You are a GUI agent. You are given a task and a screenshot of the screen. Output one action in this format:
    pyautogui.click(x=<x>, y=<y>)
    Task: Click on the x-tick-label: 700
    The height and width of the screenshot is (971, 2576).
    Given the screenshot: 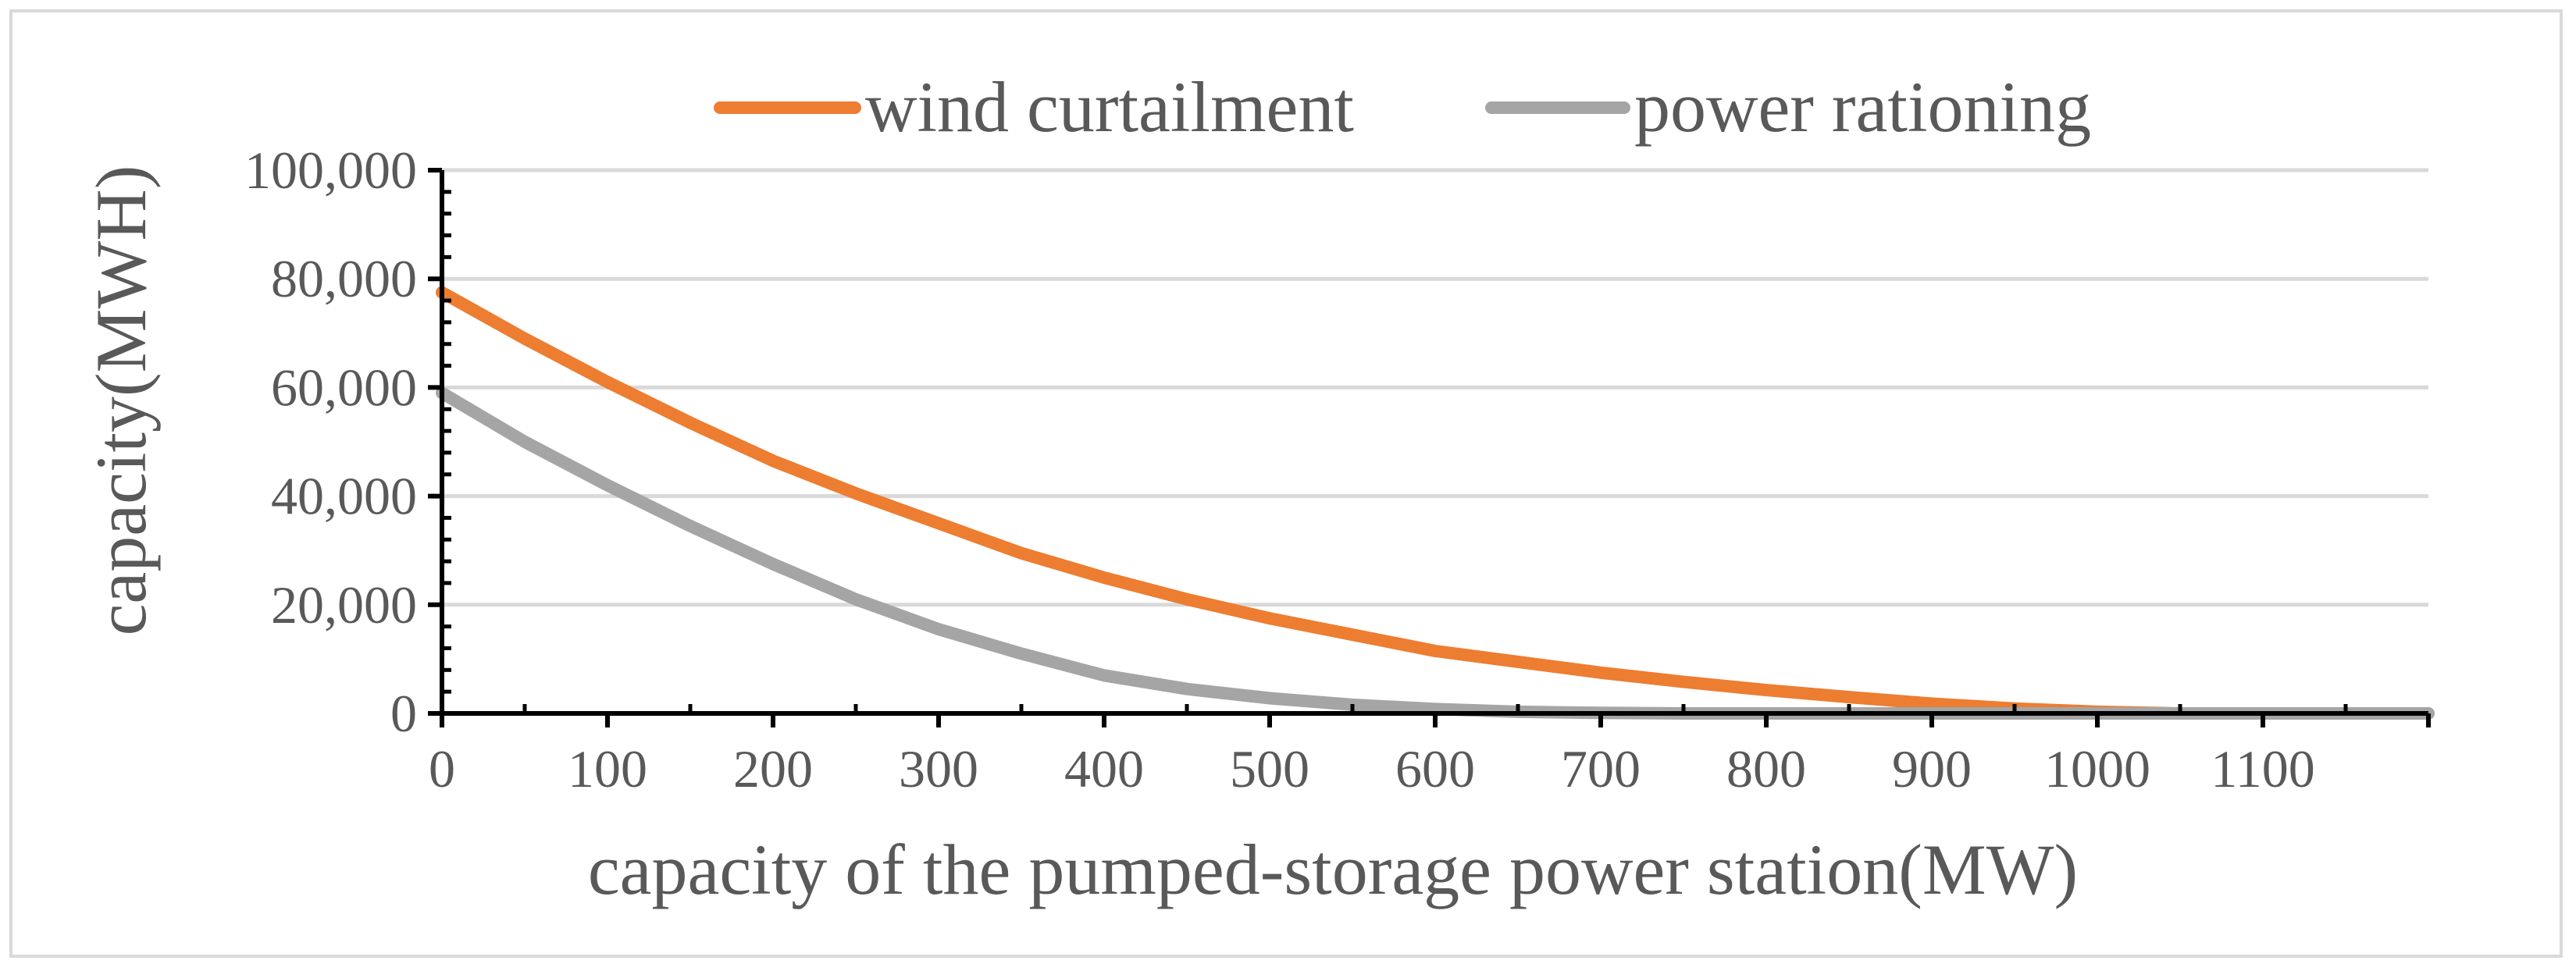 What is the action you would take?
    pyautogui.click(x=1601, y=768)
    